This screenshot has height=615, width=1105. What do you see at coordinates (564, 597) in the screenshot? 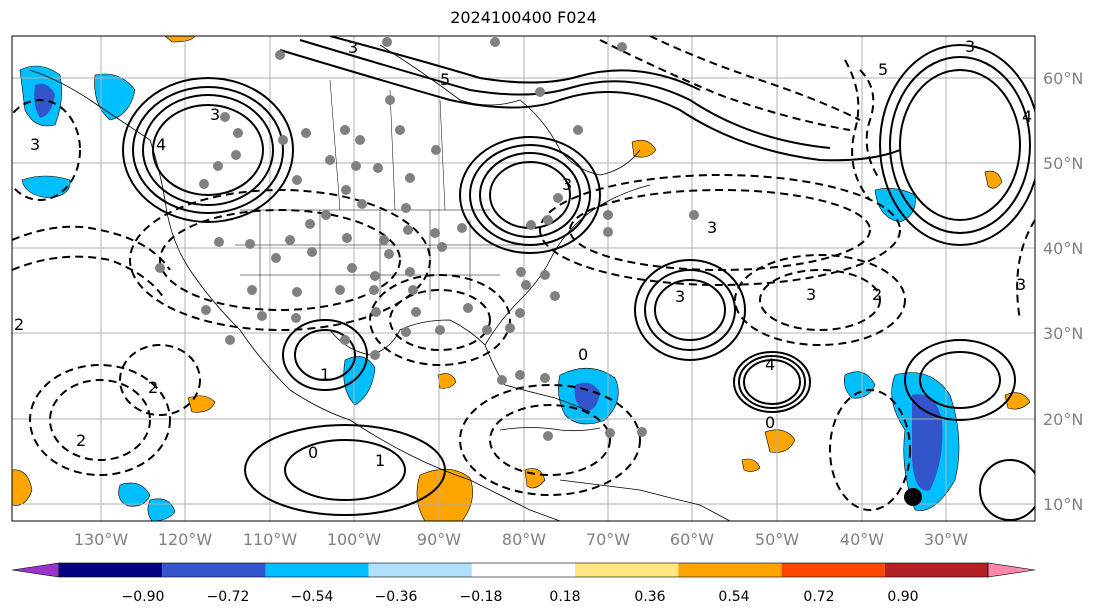
I see `colorbar-tick-label: 0.18` at bounding box center [564, 597].